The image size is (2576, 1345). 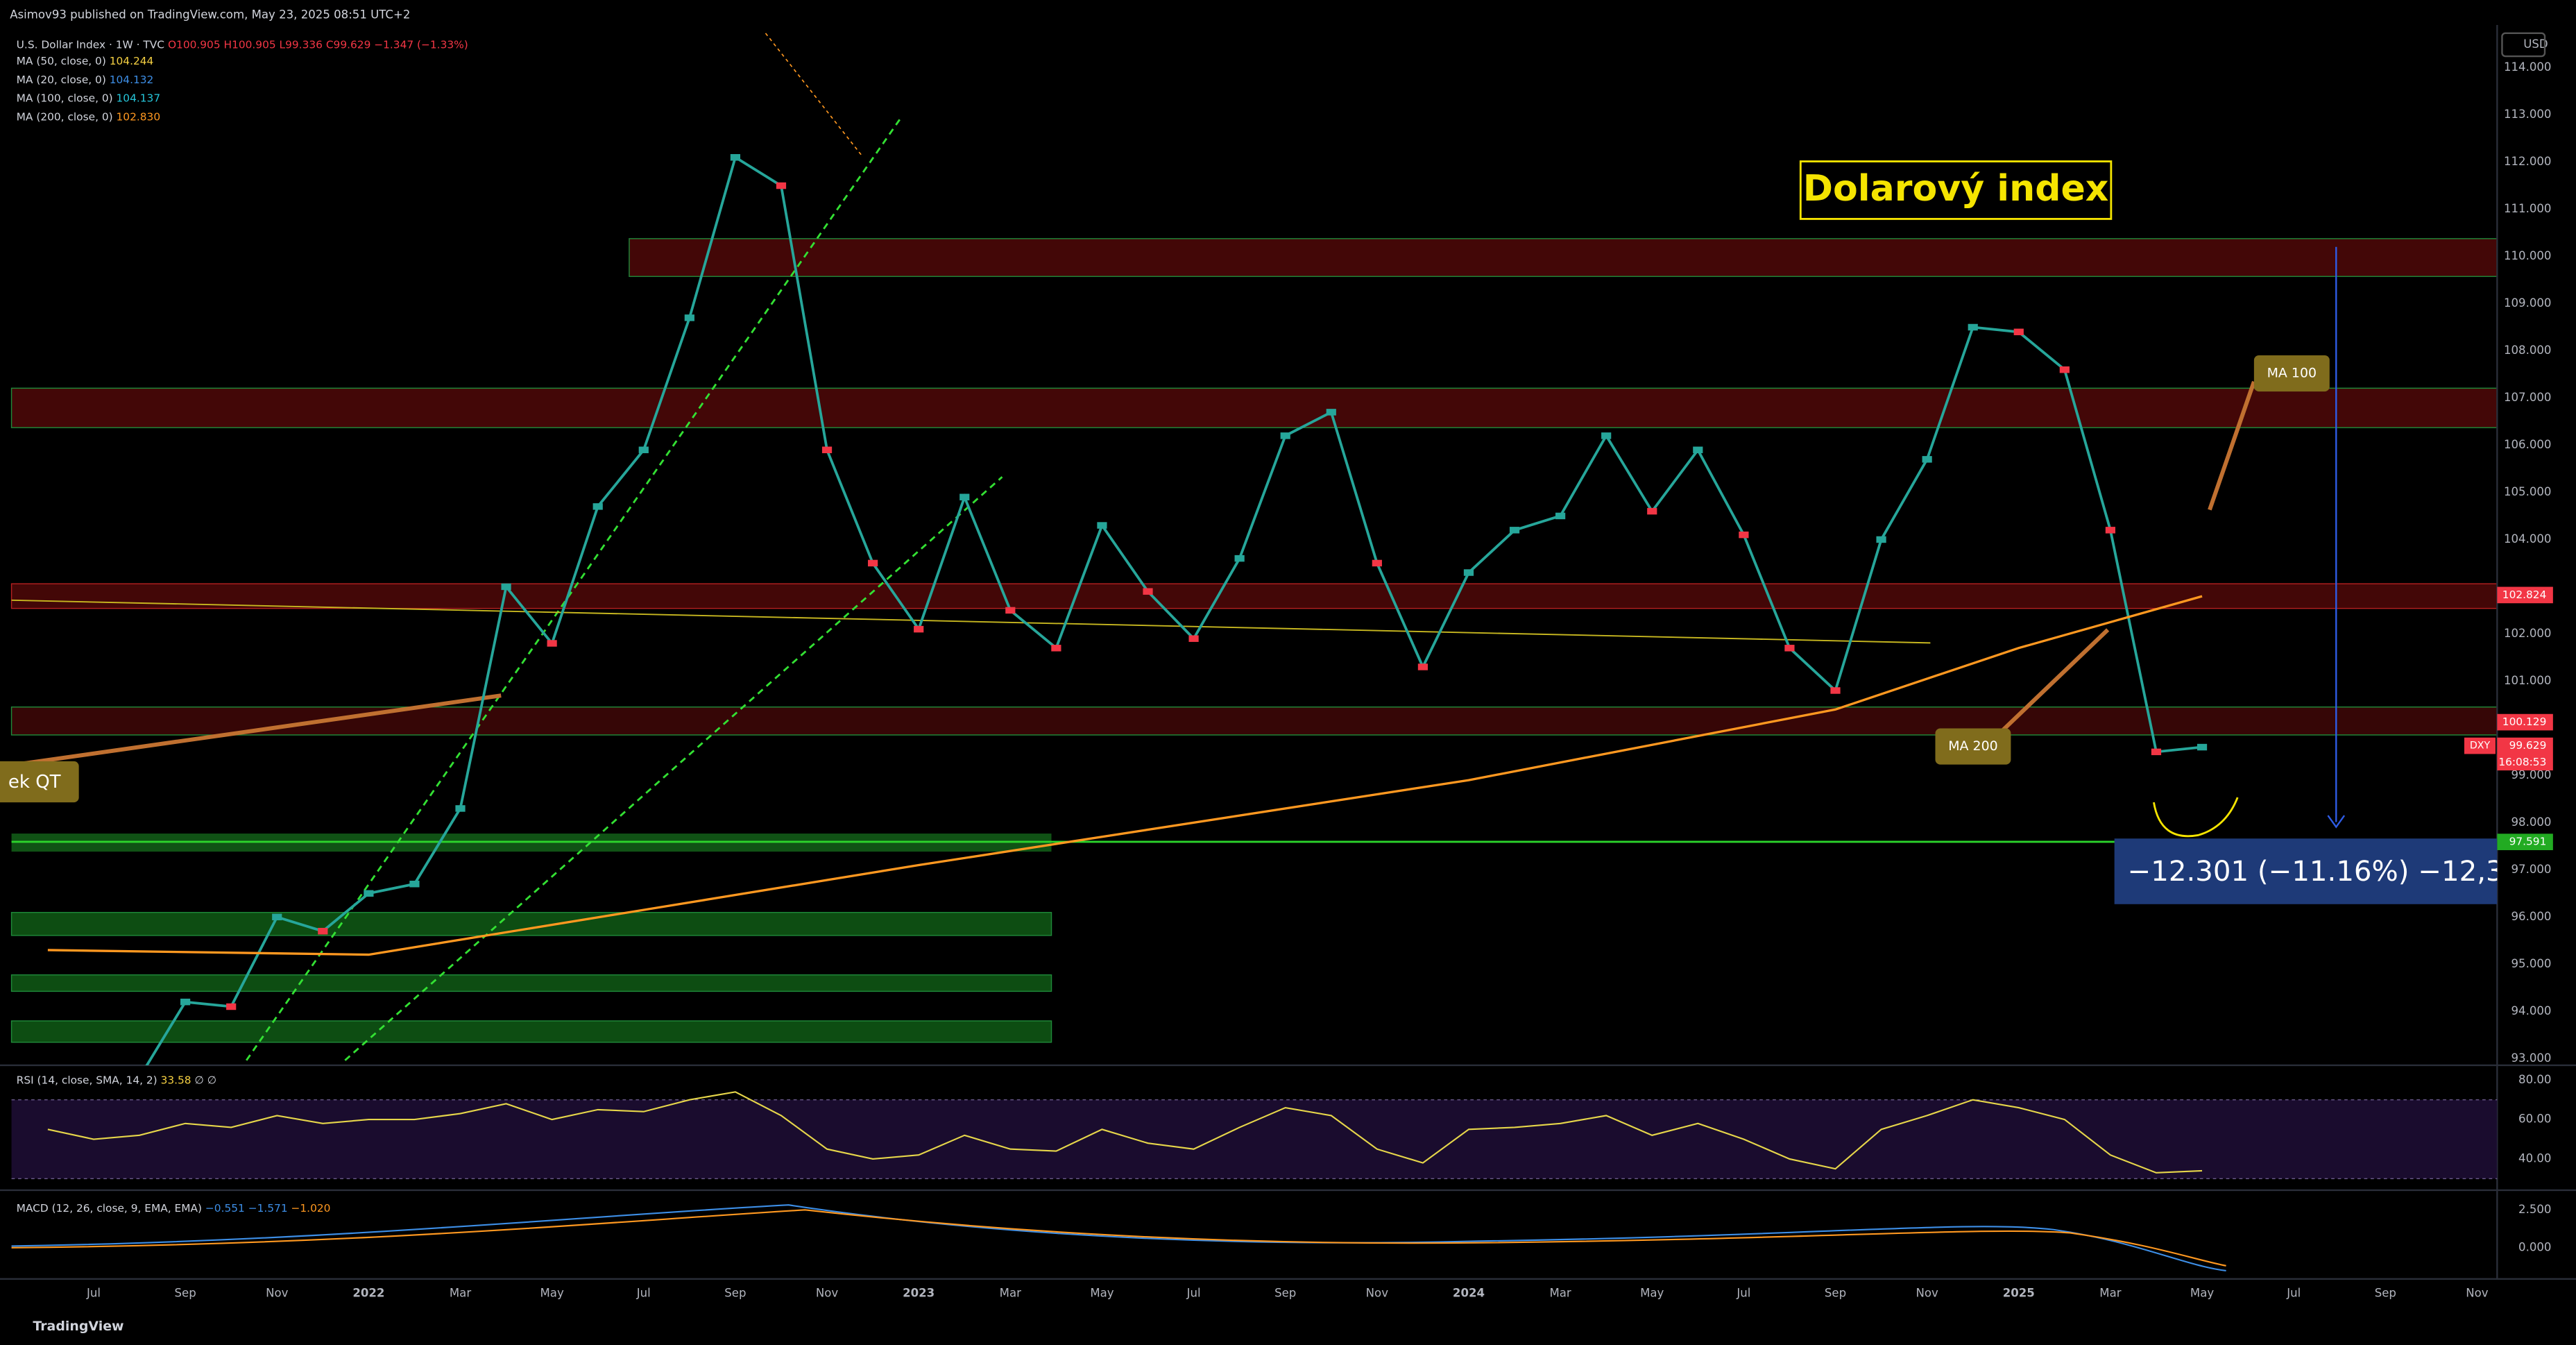 I want to click on price-tick: 98.000, so click(x=2531, y=822).